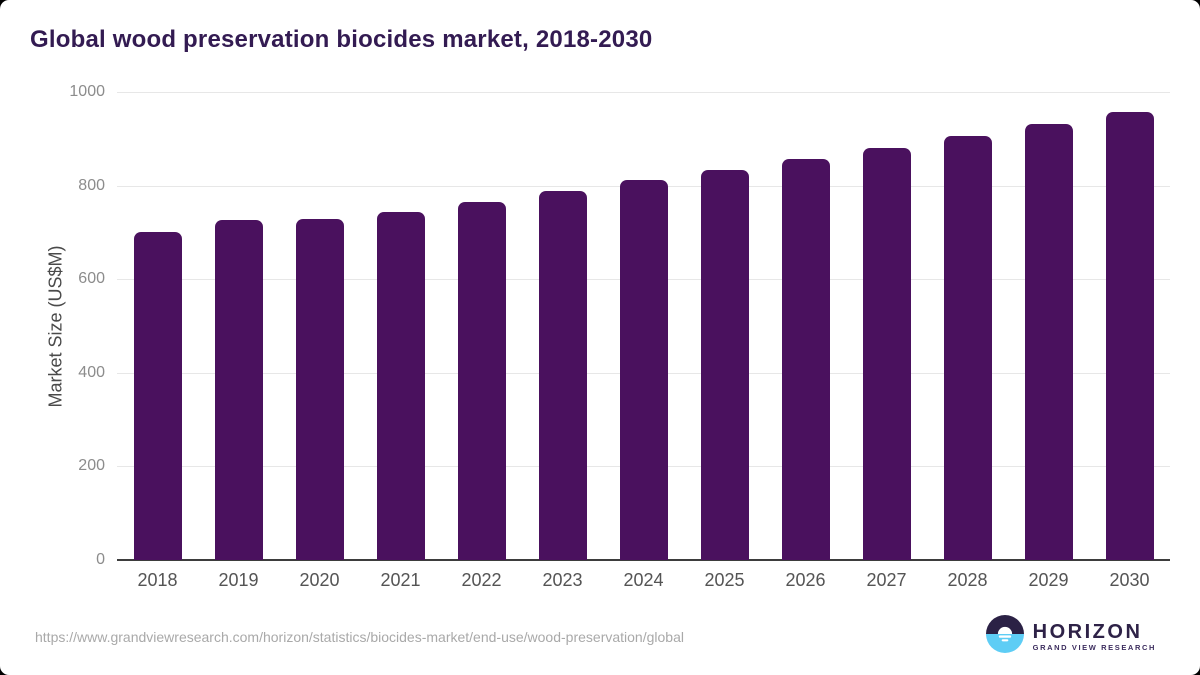 This screenshot has height=675, width=1200. What do you see at coordinates (643, 92) in the screenshot?
I see `gridline` at bounding box center [643, 92].